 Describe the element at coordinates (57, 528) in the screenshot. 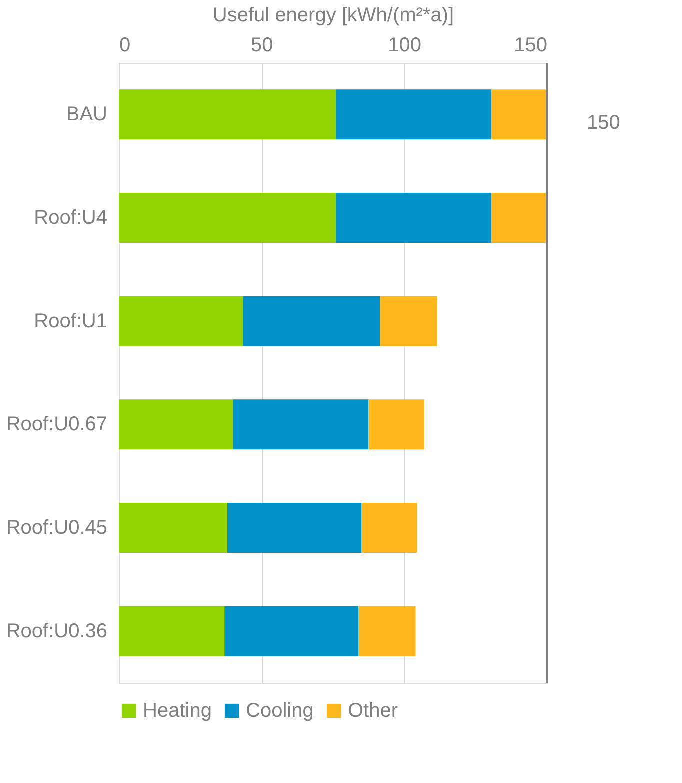

I see `y-tick-label: Roof:U0.45` at that location.